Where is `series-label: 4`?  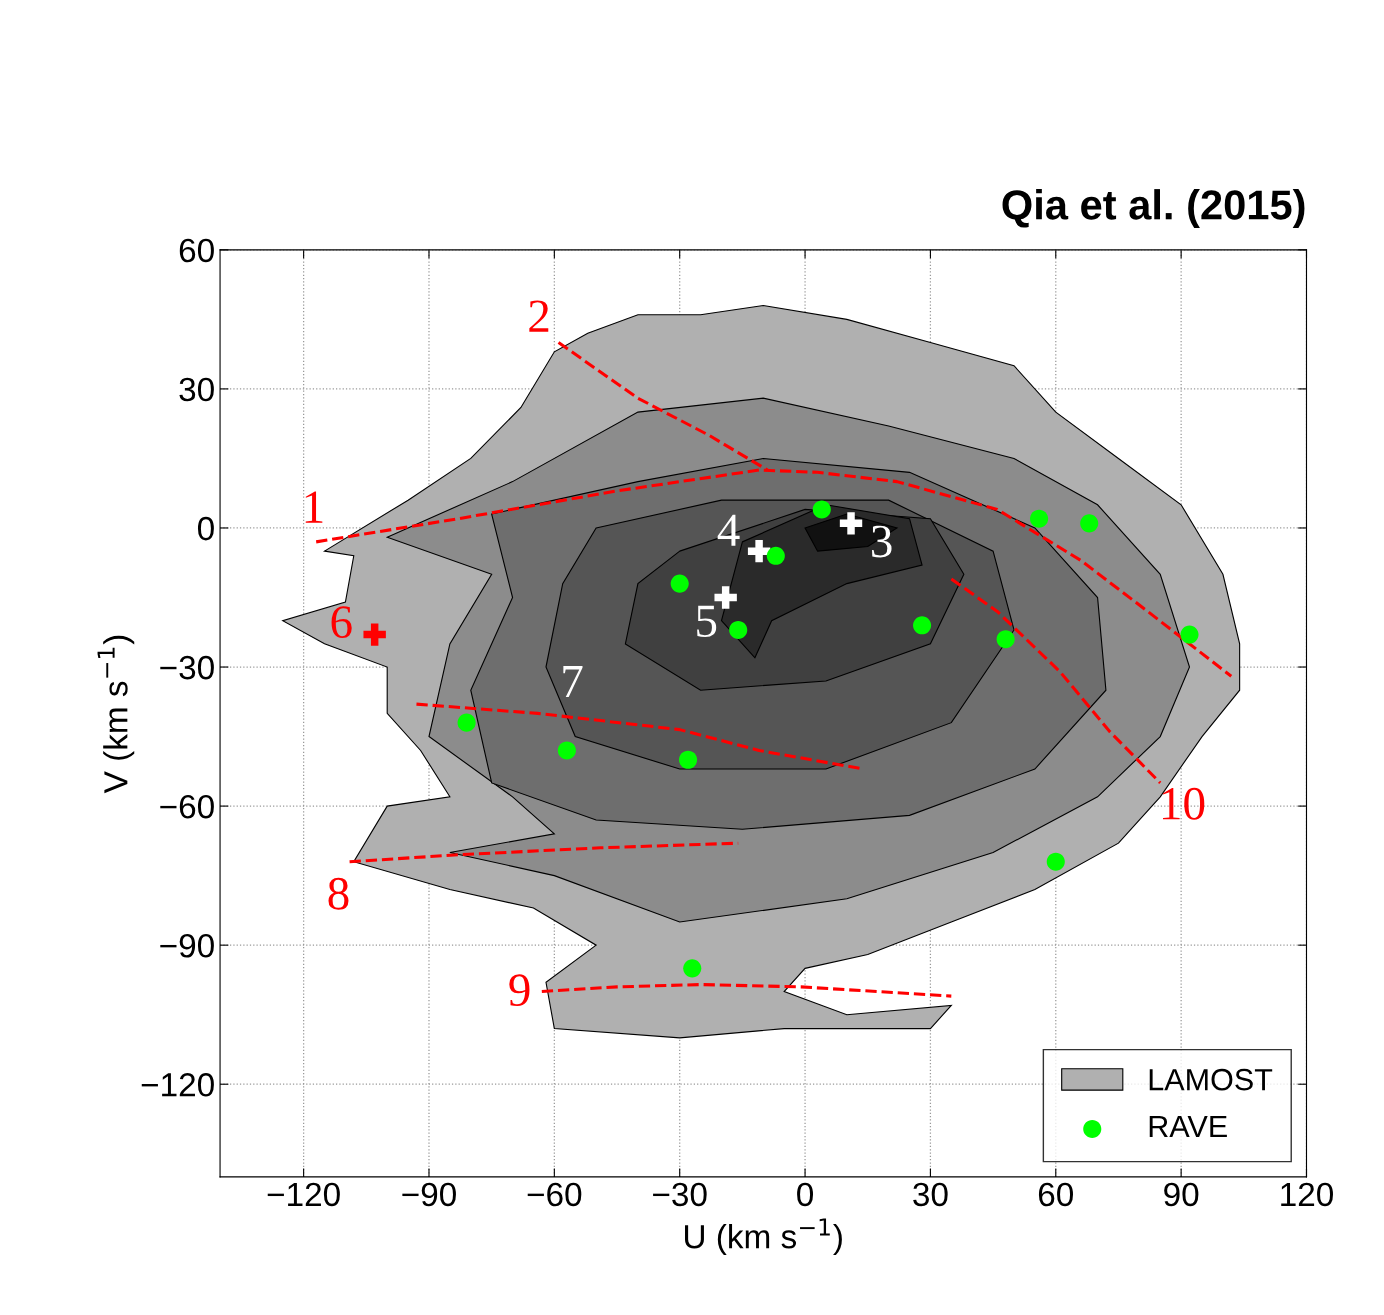 series-label: 4 is located at coordinates (728, 530).